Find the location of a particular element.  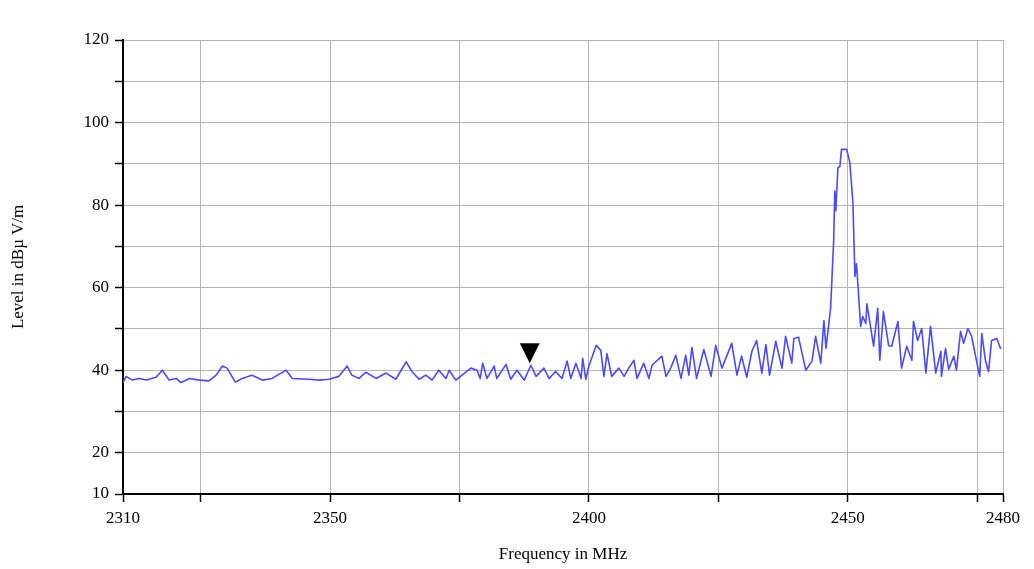

annotation: ▼ is located at coordinates (529, 350).